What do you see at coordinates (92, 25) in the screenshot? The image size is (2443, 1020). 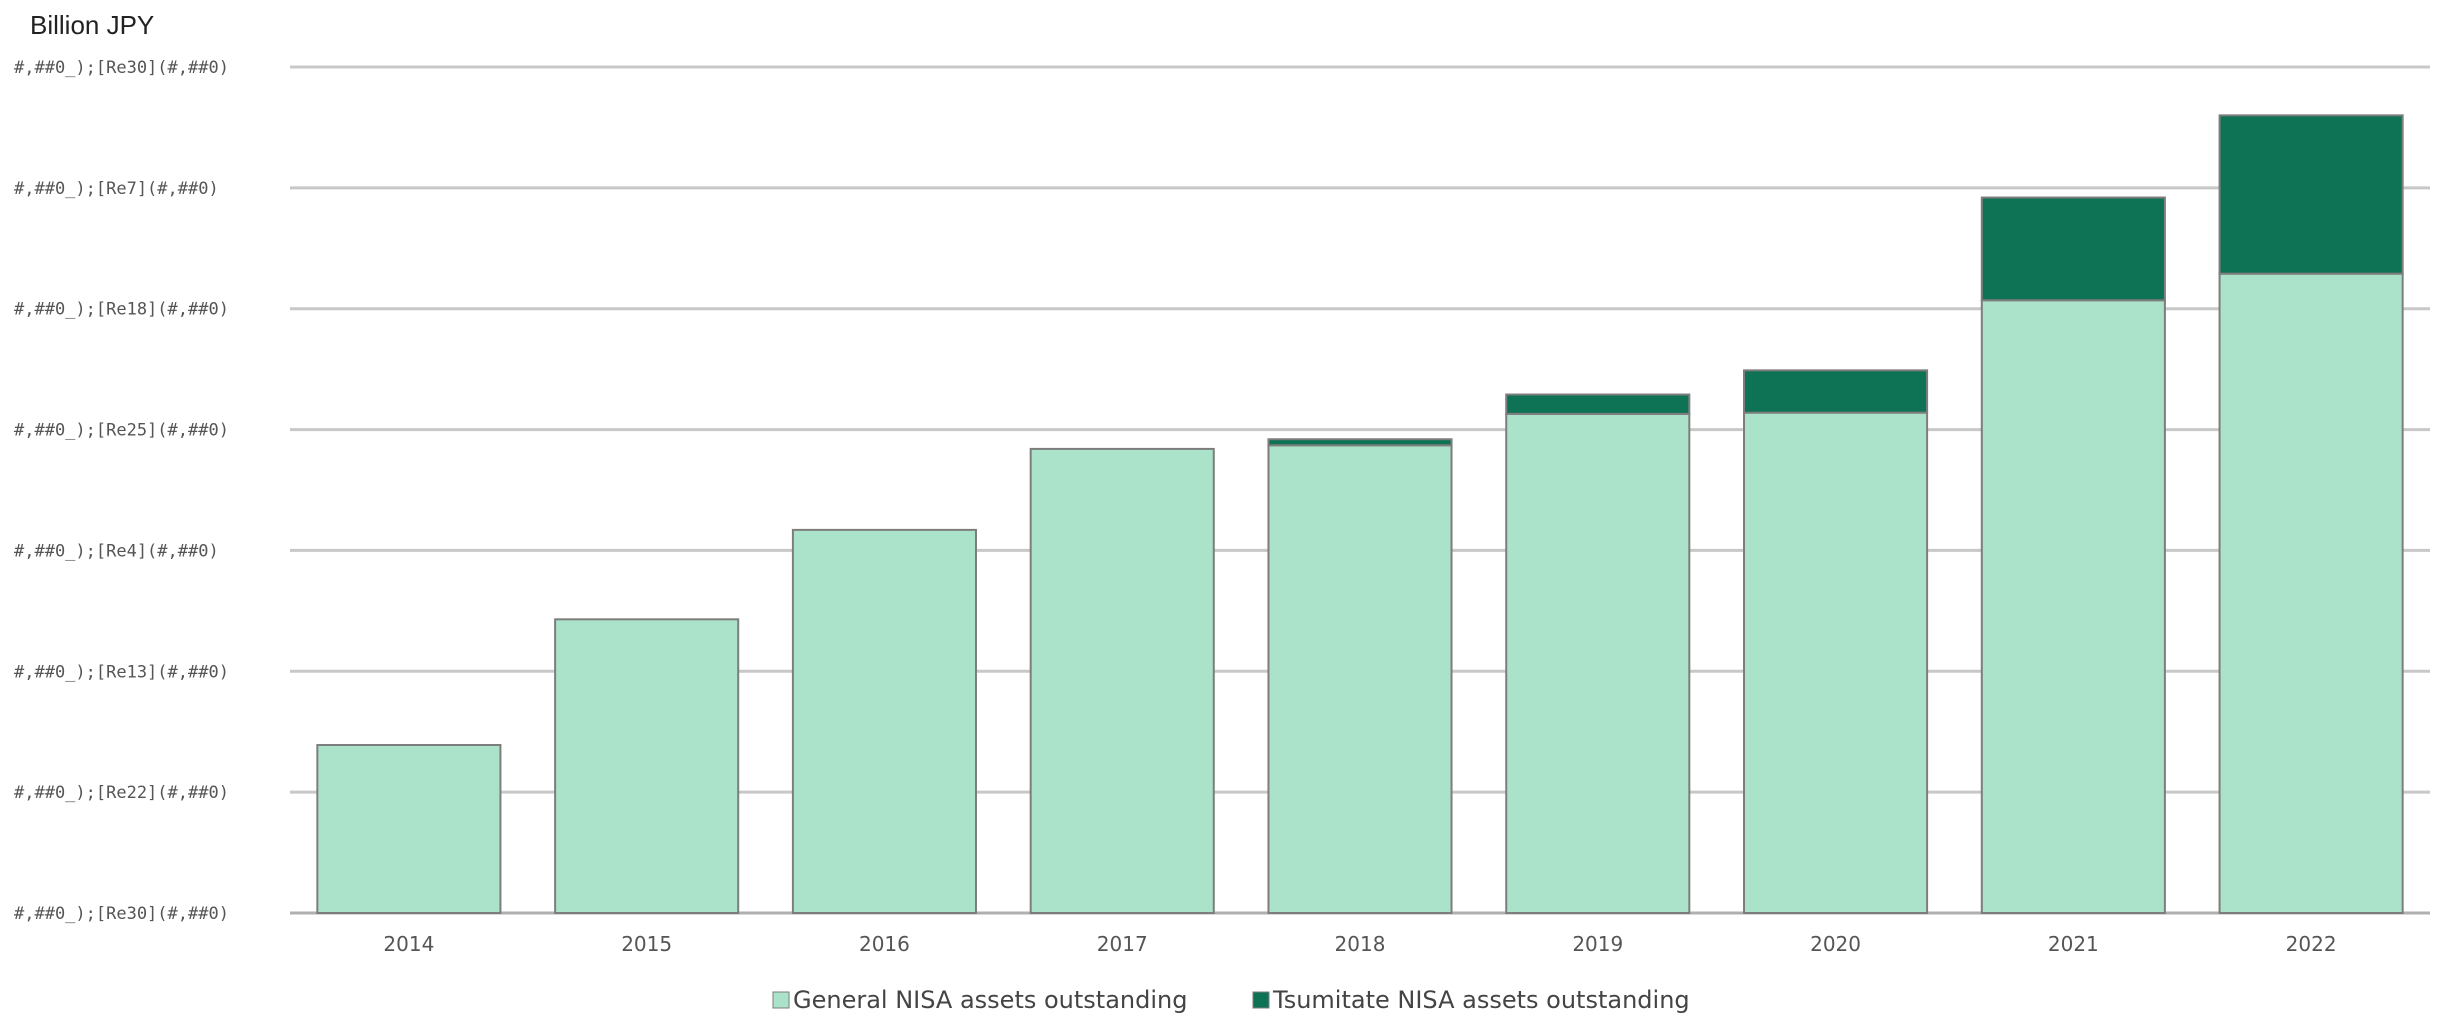 I see `y-axis-unit-label: Billion JPY` at bounding box center [92, 25].